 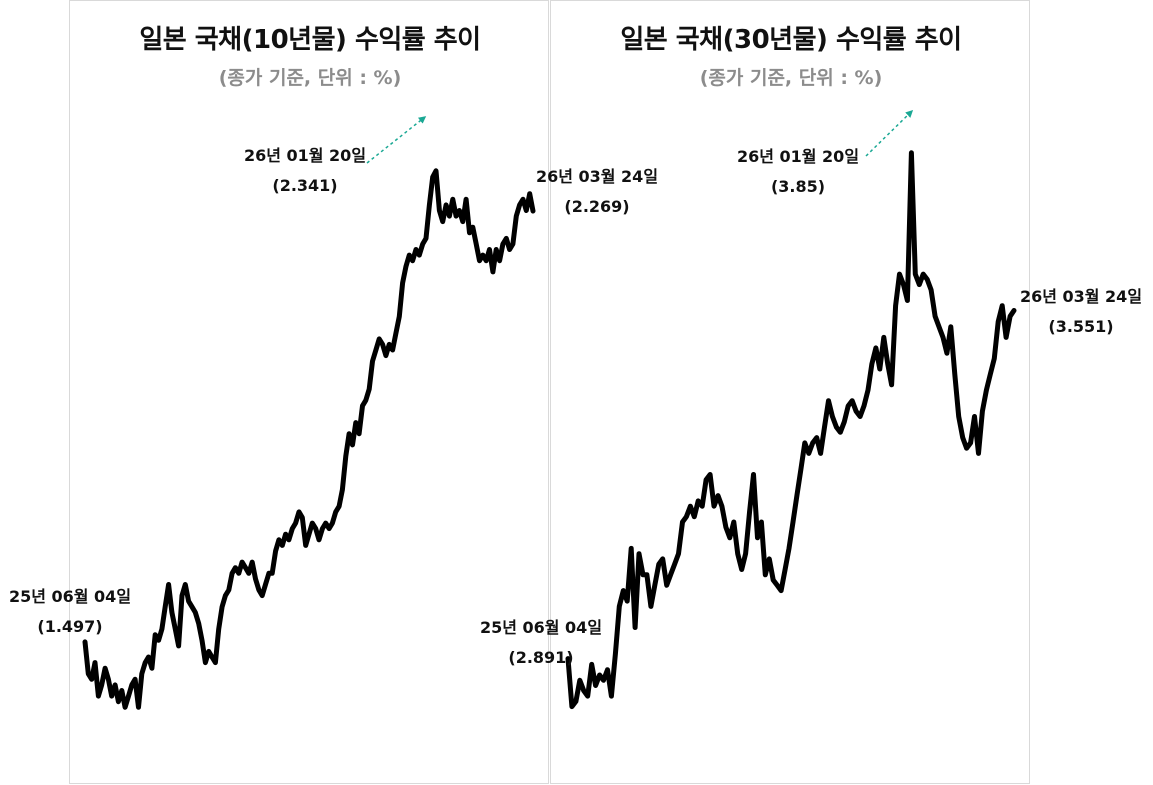 I want to click on peak-arrow-30y, so click(x=889, y=133).